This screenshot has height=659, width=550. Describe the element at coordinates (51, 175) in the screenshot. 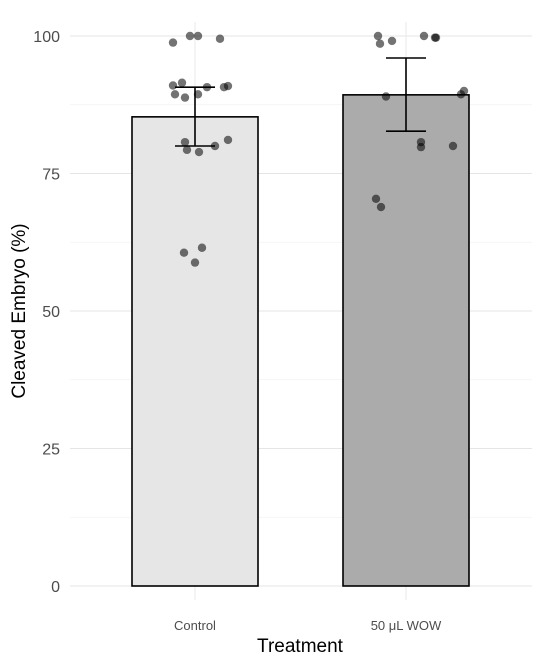

I see `y-tick-label: 75` at that location.